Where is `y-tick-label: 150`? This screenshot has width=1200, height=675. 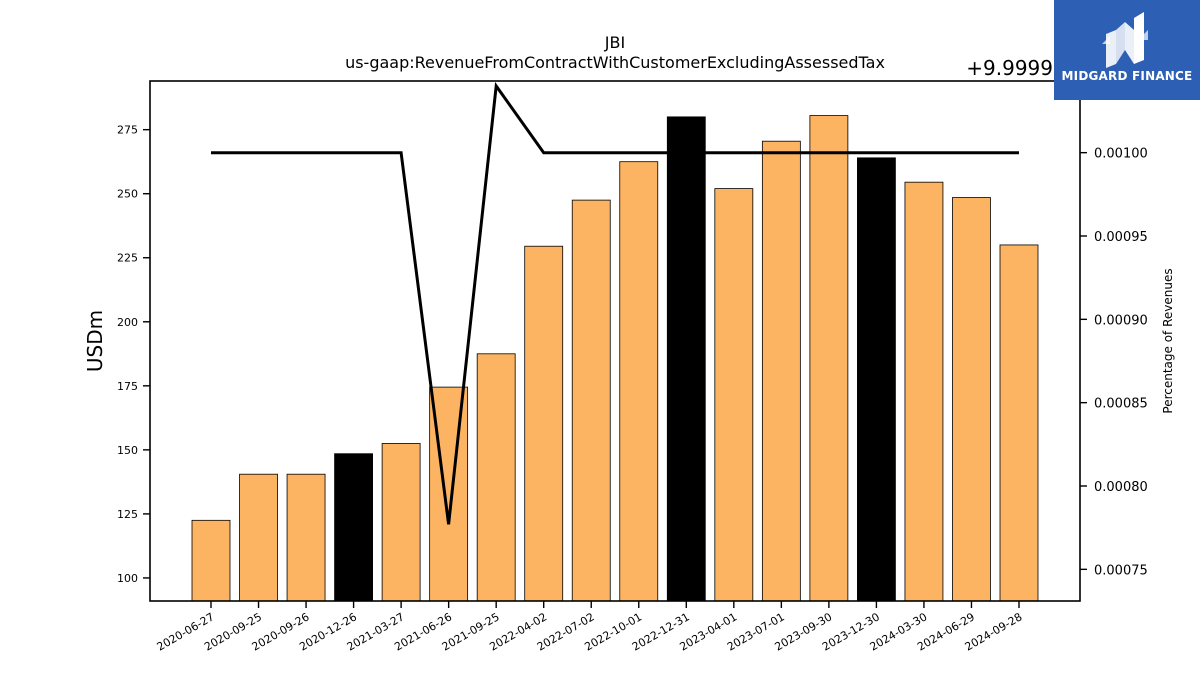 y-tick-label: 150 is located at coordinates (127, 450).